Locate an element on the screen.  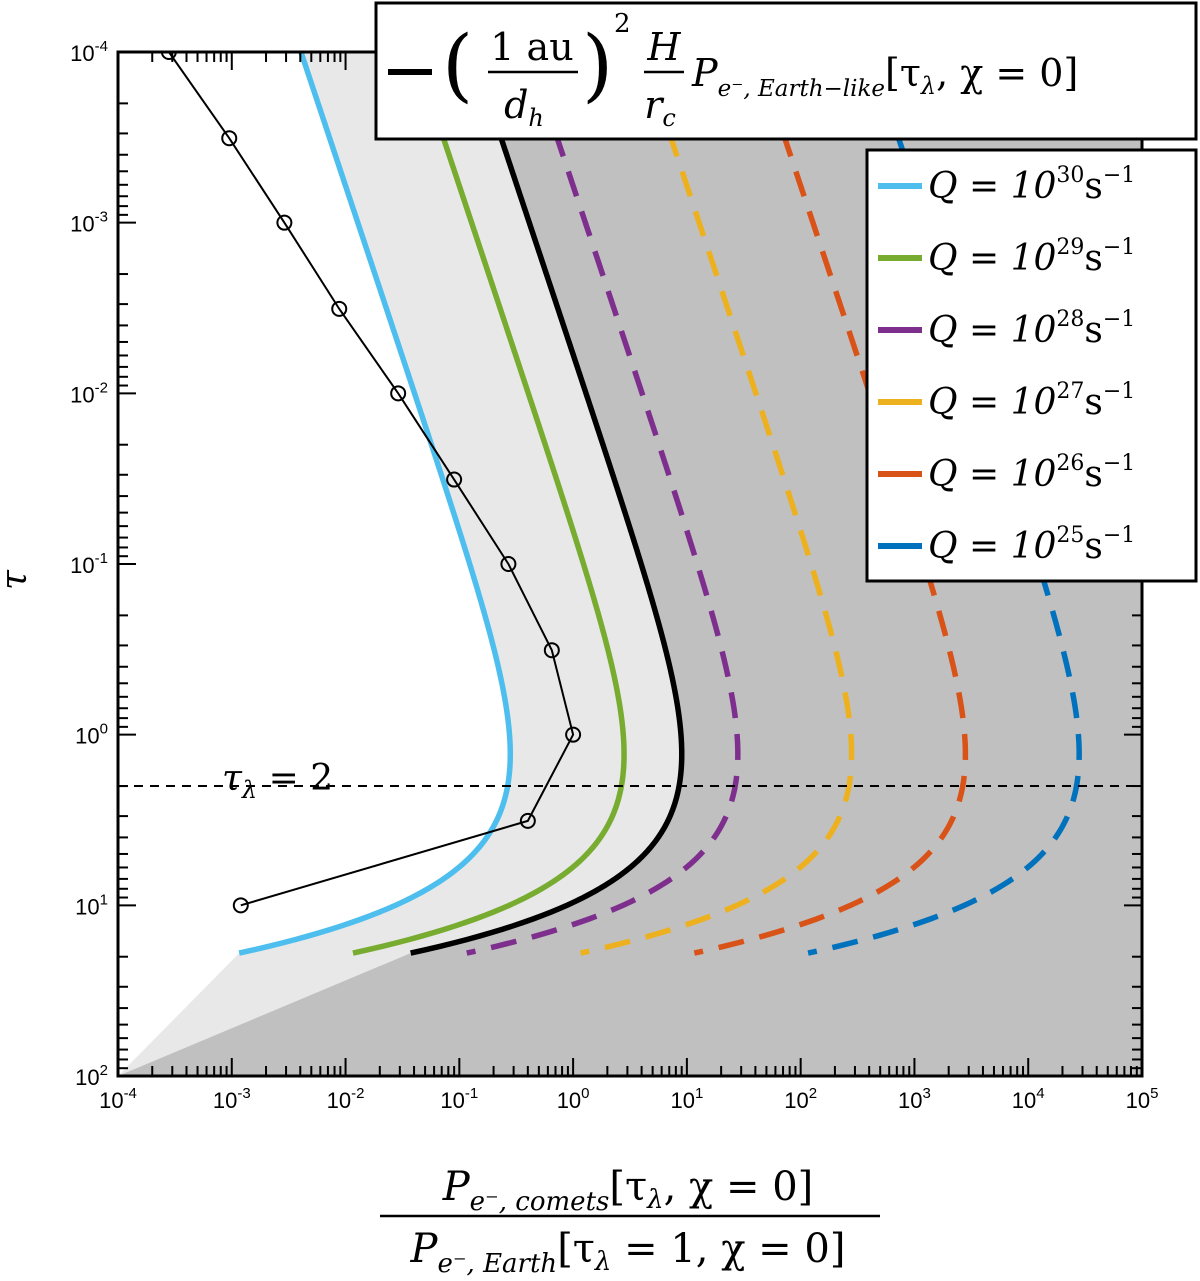
x-tick-label: 10⁻³ is located at coordinates (232, 1099).